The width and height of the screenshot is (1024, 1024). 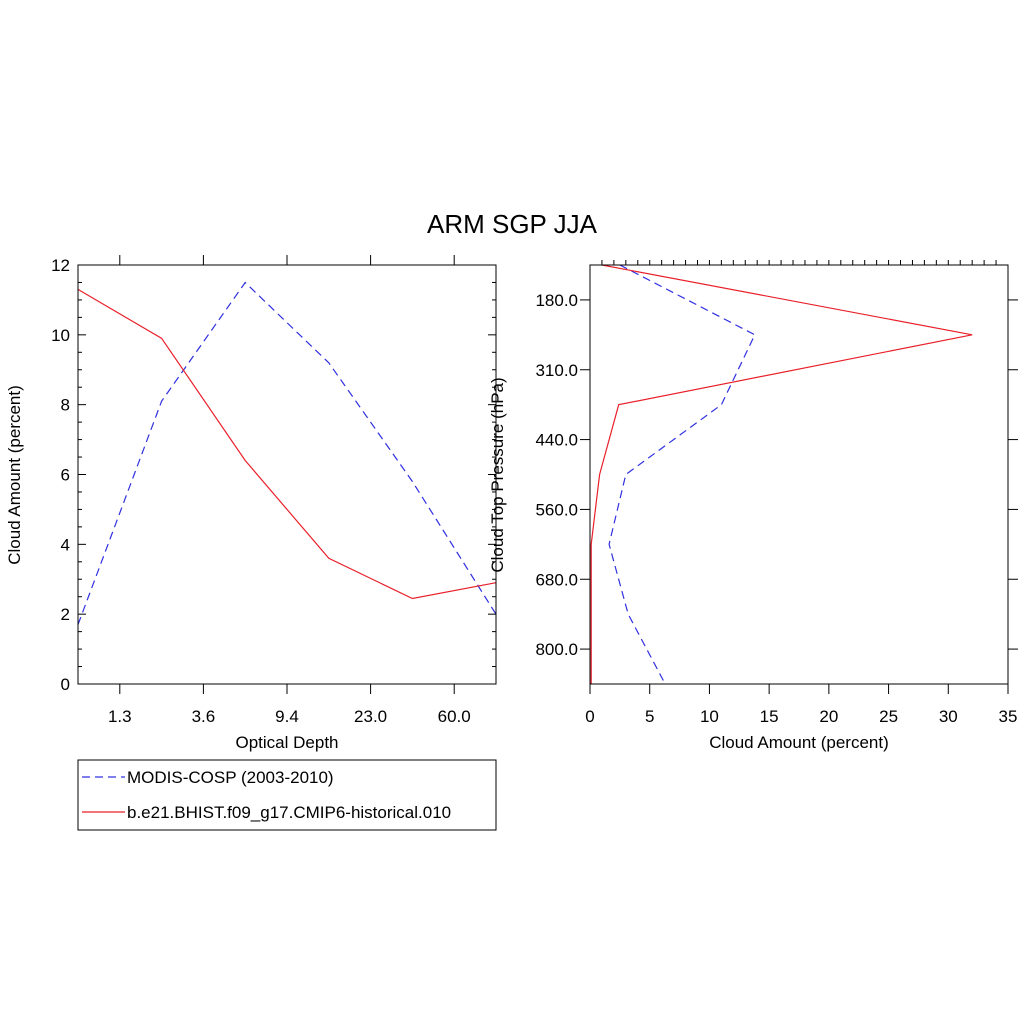 I want to click on left-x-tick-label: 9.4, so click(x=287, y=716).